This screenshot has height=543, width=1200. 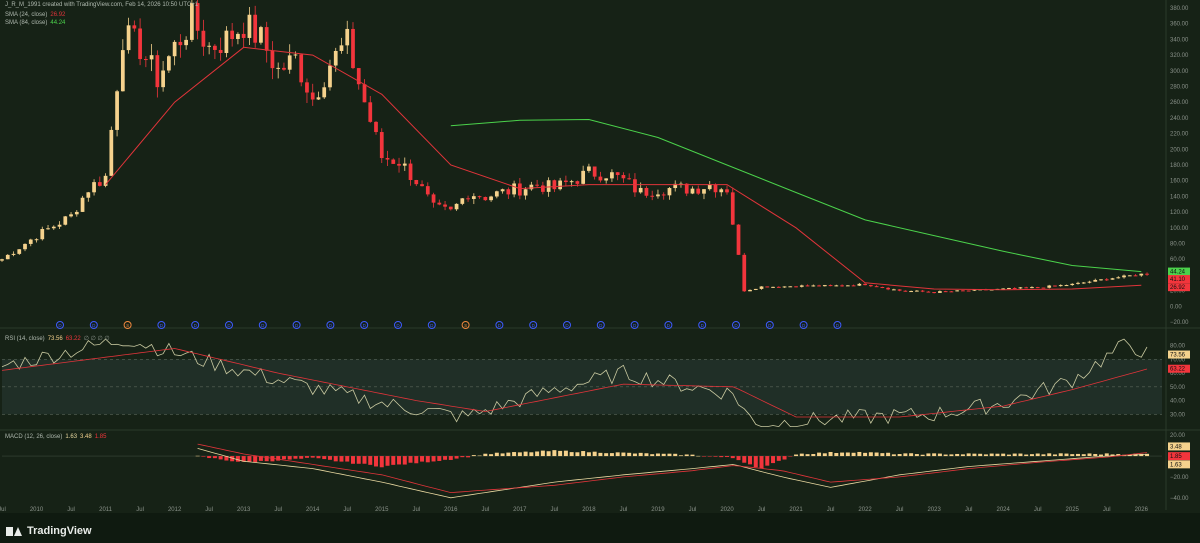 What do you see at coordinates (1179, 279) in the screenshot?
I see `price-badge-last-bg` at bounding box center [1179, 279].